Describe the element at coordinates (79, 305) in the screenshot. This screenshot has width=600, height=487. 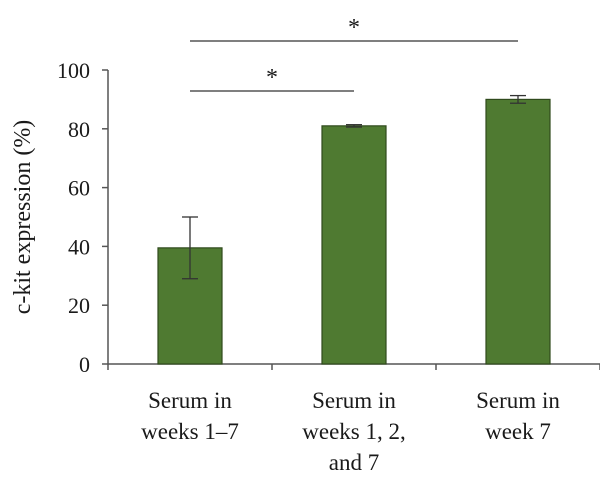
I see `y-tick-label: 20` at that location.